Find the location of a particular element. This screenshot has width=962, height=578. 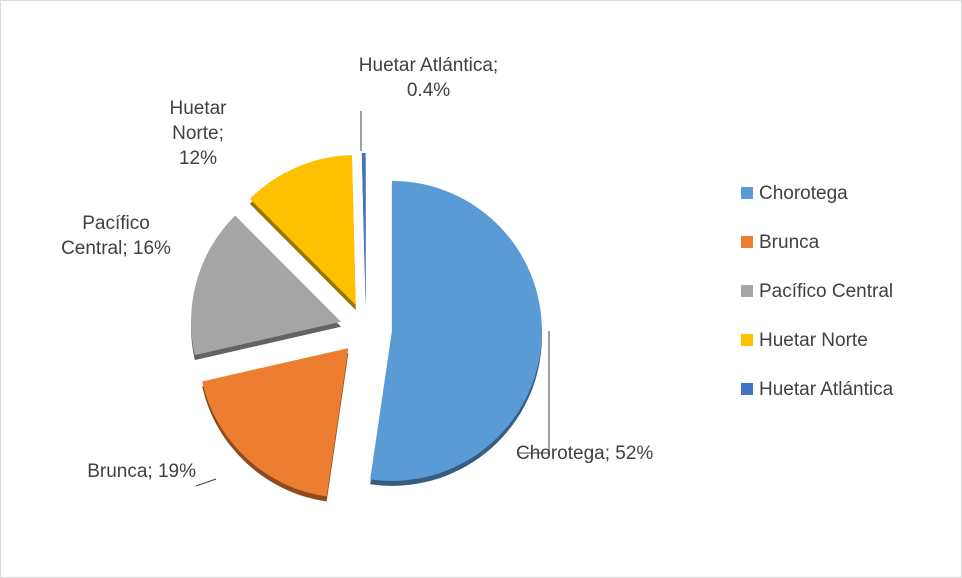

legend-label: Brunca is located at coordinates (789, 242).